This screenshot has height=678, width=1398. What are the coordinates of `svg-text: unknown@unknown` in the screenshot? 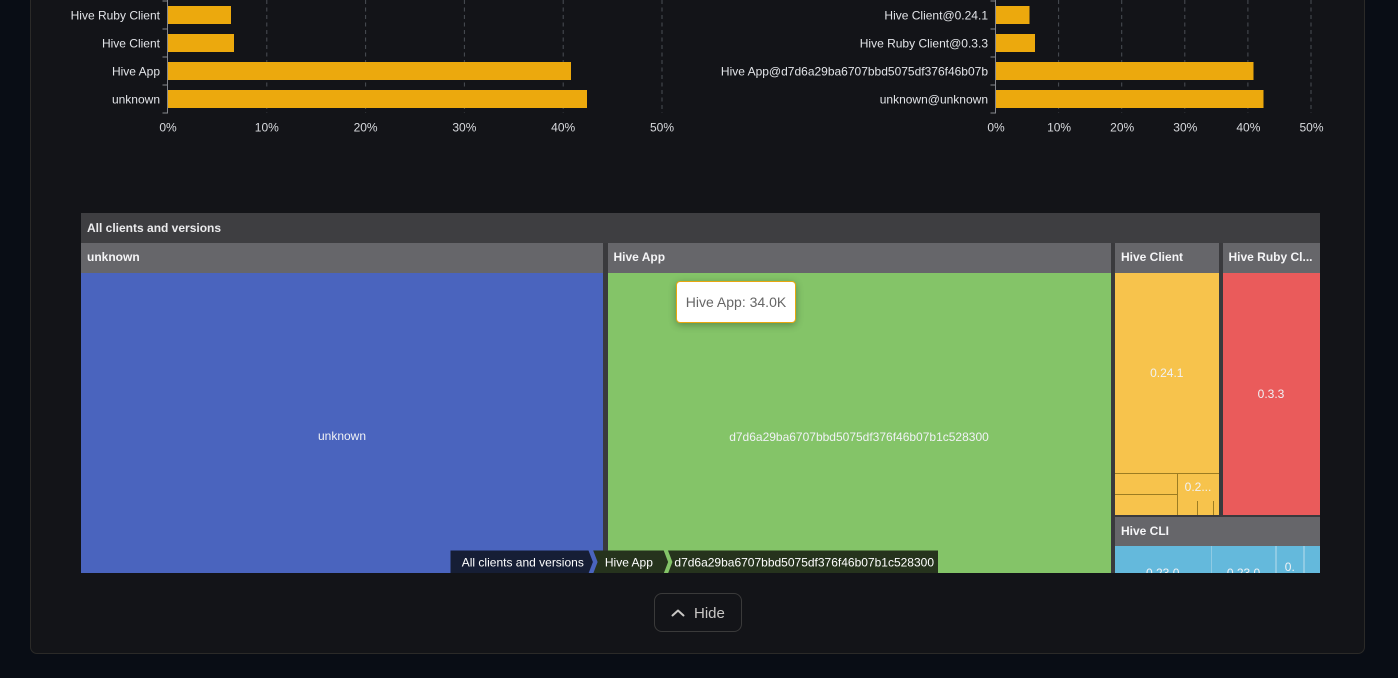 It's located at (934, 100).